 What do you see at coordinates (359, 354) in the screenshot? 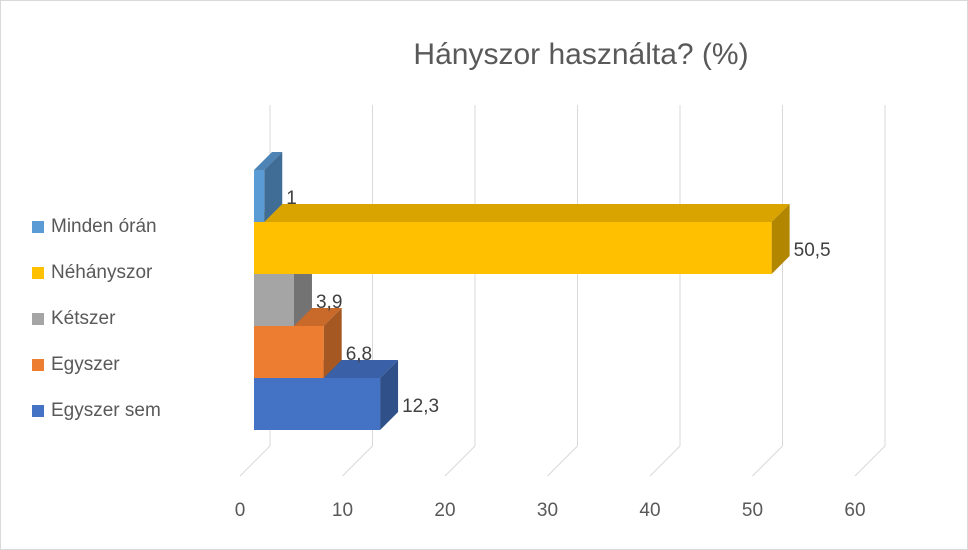
I see `data-label: 6,8` at bounding box center [359, 354].